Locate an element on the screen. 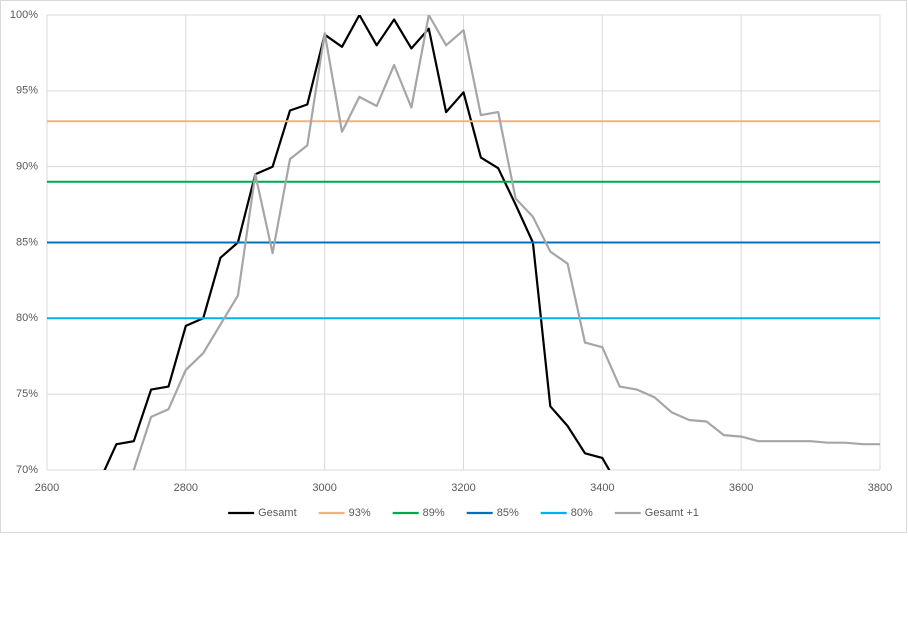 The width and height of the screenshot is (908, 619). y-tick-label: 80% is located at coordinates (27, 318).